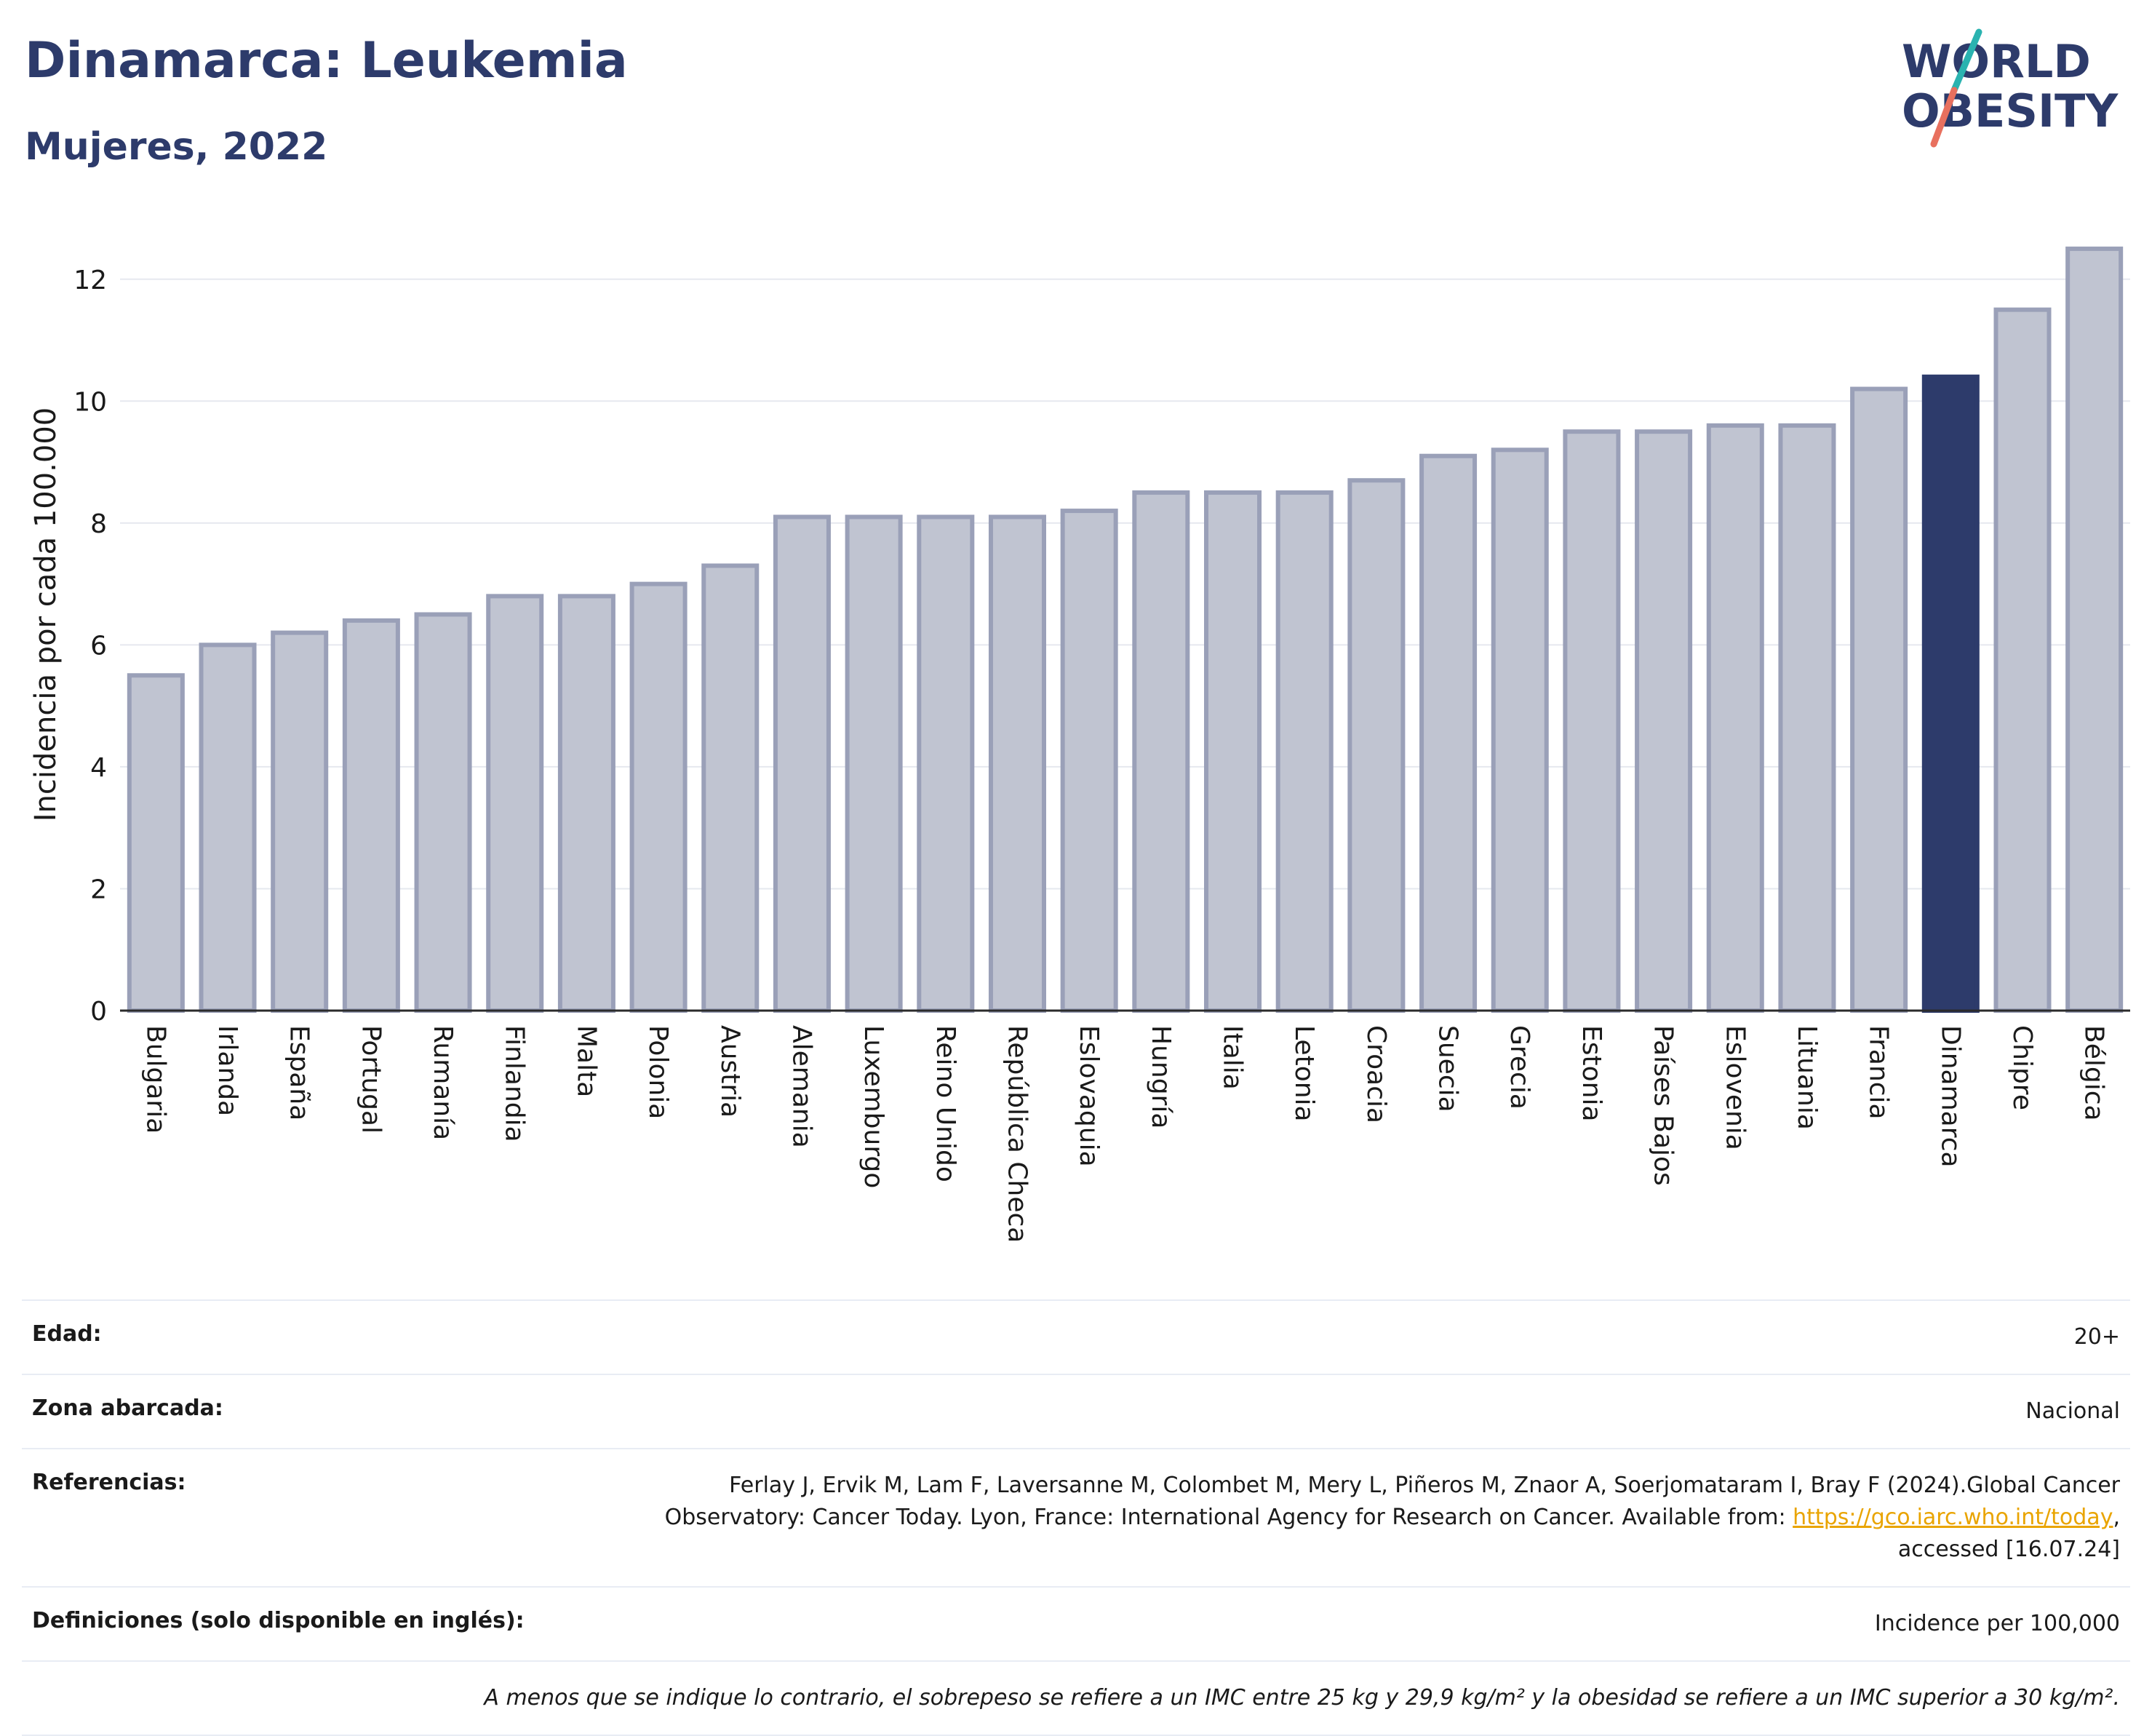 Image resolution: width=2152 pixels, height=1736 pixels. I want to click on x-tick-label: Suecia, so click(1448, 1068).